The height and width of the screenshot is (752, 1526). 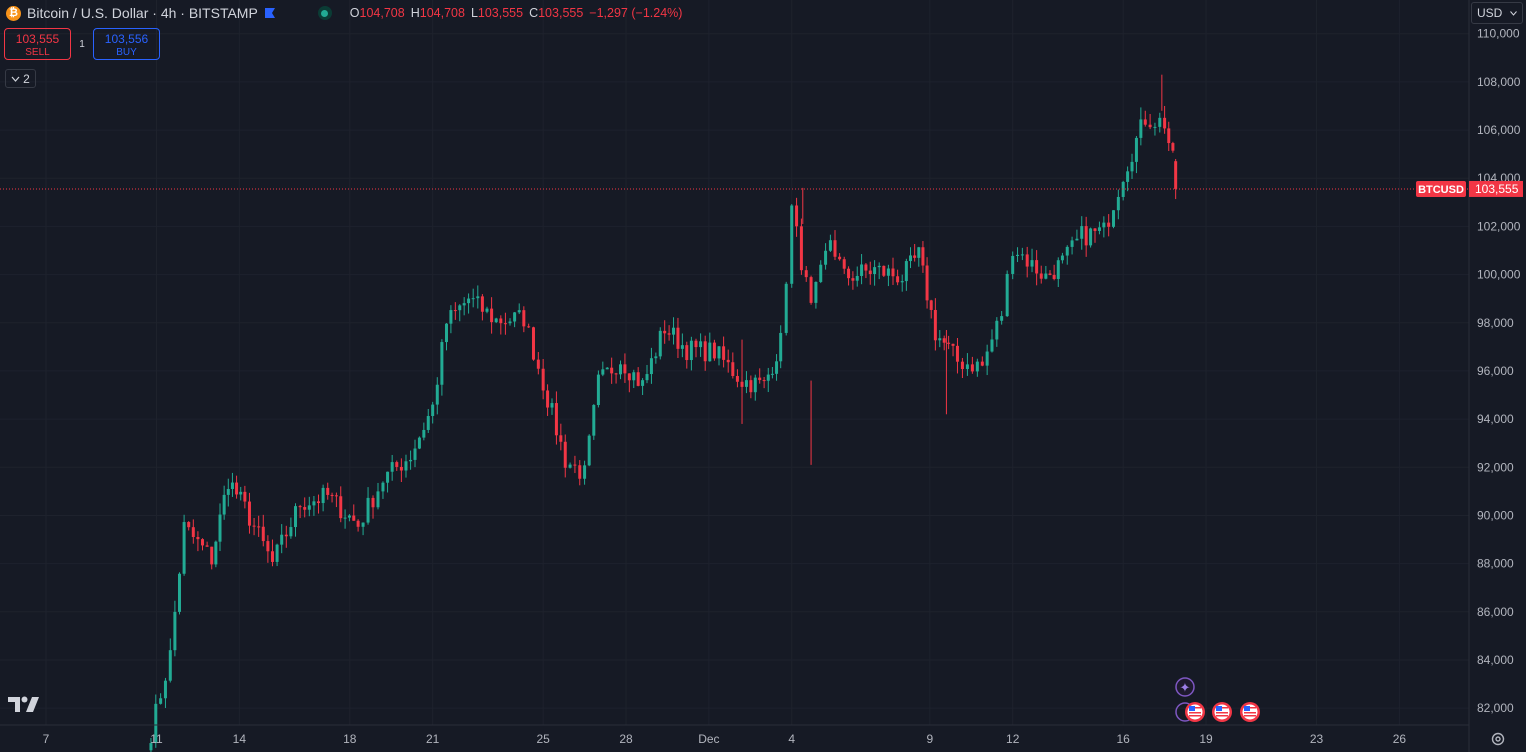 I want to click on indicators-collapse-button: 2, so click(x=20, y=78).